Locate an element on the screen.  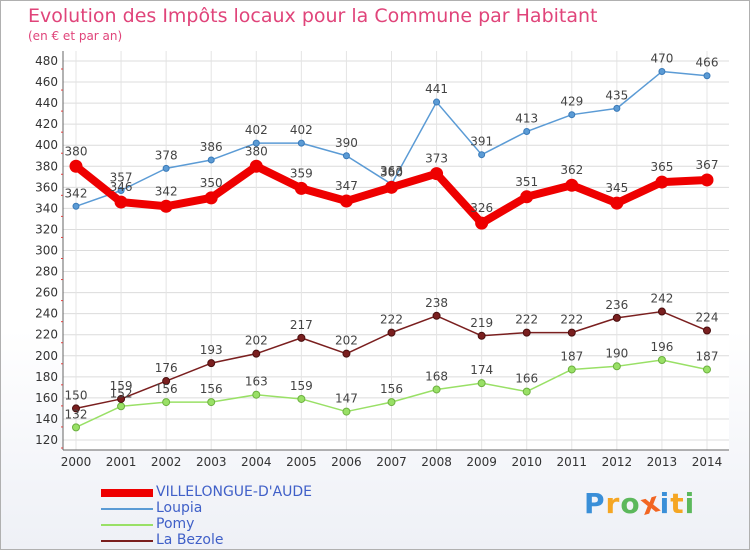
data-label: 359 is located at coordinates (301, 173).